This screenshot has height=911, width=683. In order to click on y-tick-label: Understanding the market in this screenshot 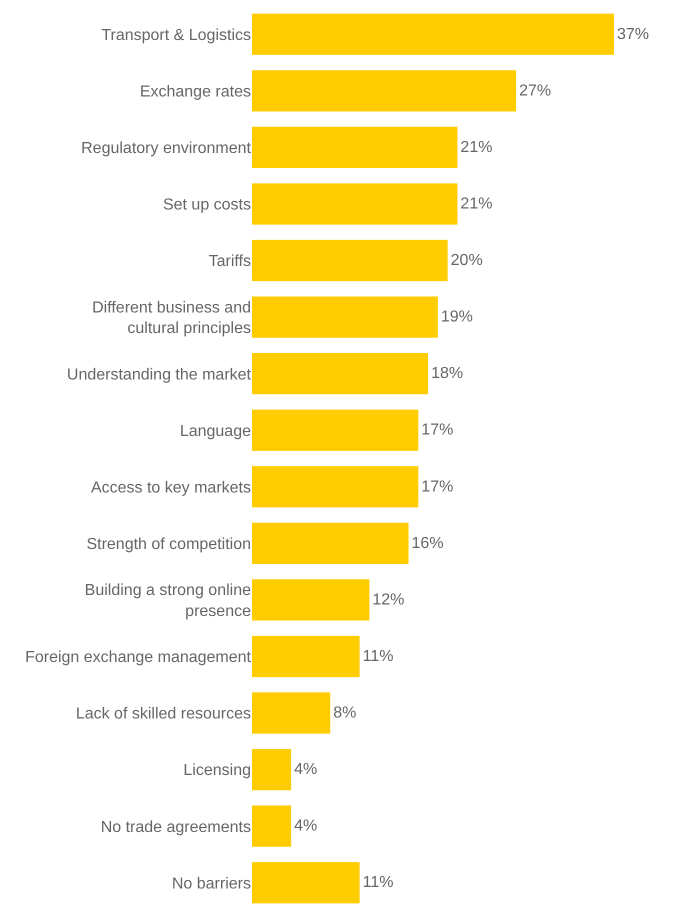, I will do `click(159, 375)`.